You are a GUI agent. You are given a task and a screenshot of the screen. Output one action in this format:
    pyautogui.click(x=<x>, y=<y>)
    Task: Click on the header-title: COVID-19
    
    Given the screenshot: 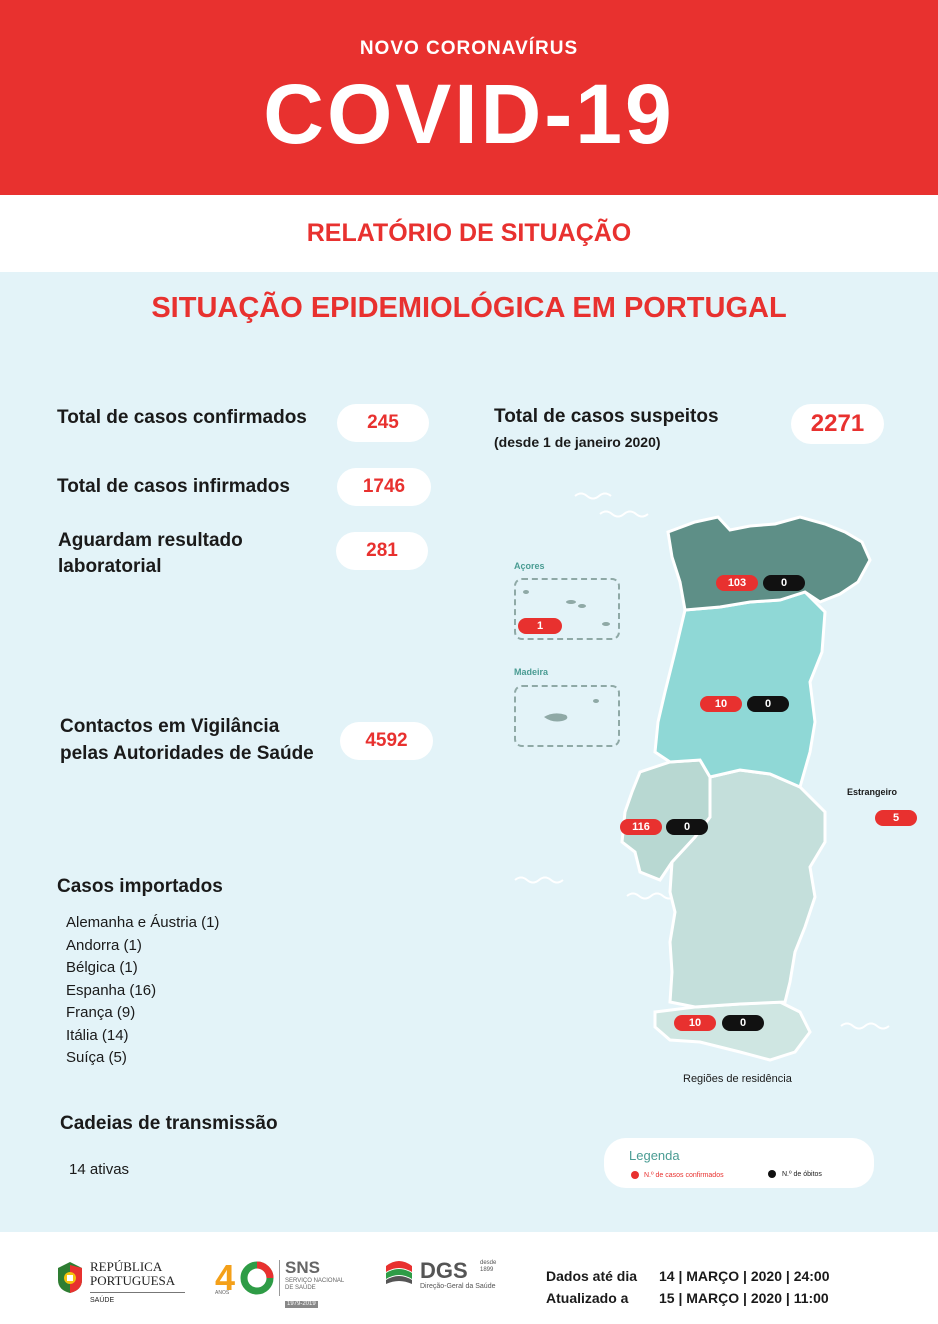 What is the action you would take?
    pyautogui.click(x=469, y=114)
    